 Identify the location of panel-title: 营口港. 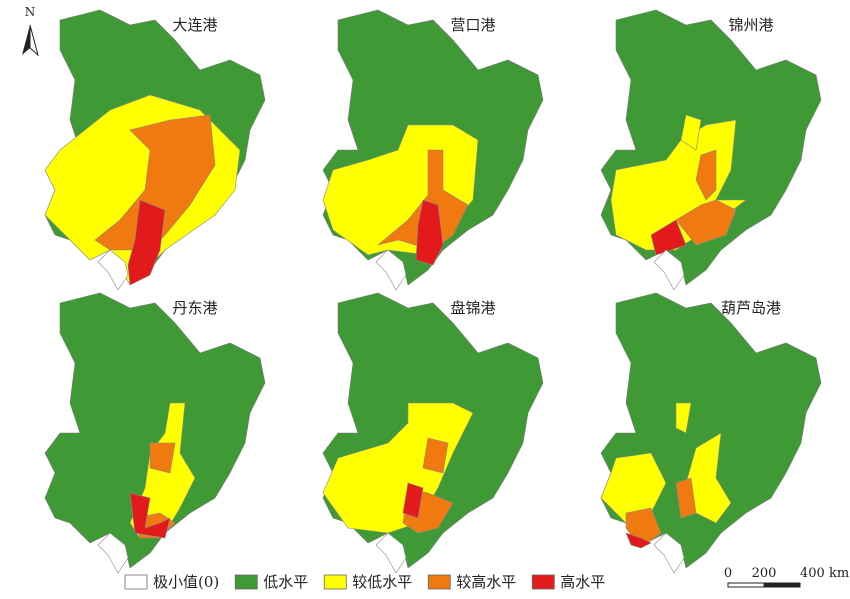
(472, 25).